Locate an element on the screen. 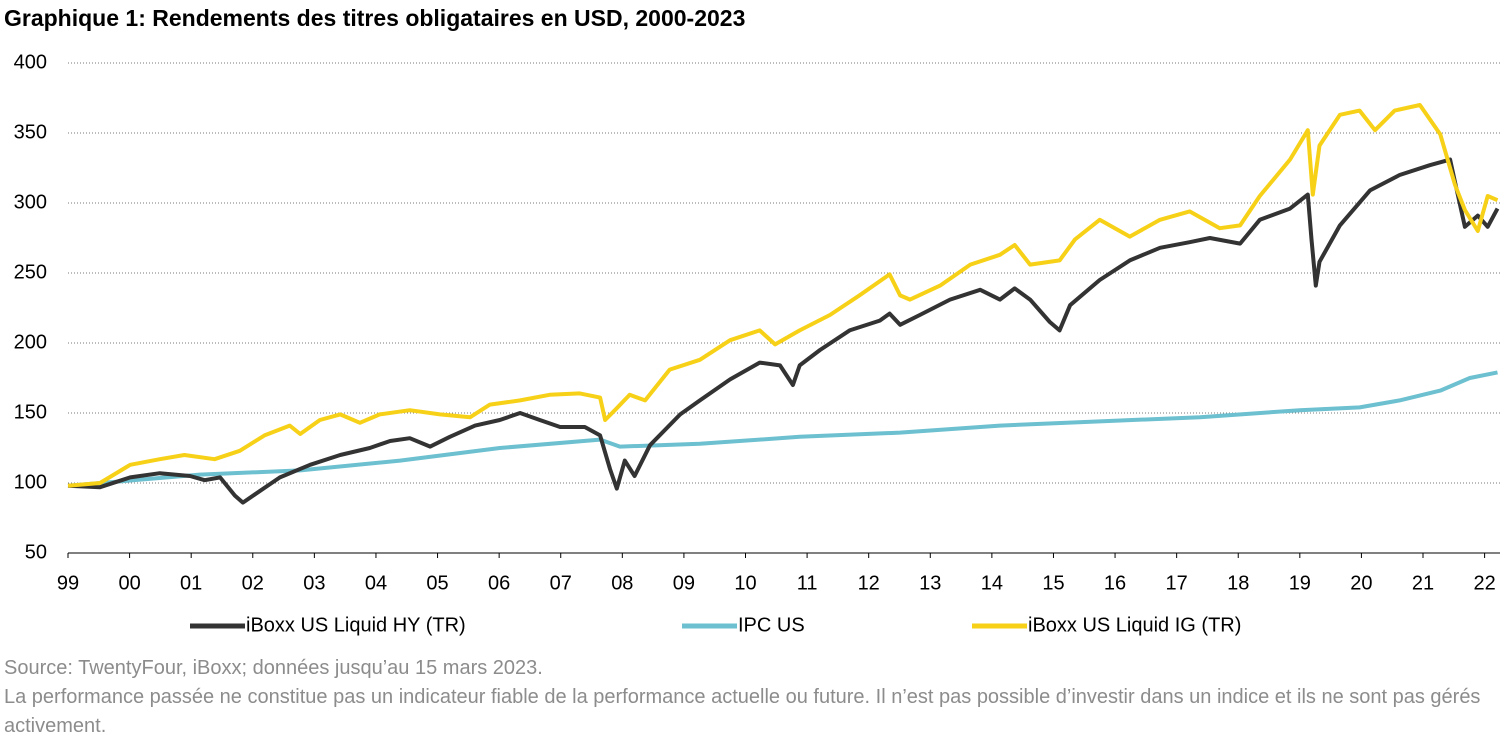 The height and width of the screenshot is (750, 1500). y-tick-label: 100 is located at coordinates (30, 482).